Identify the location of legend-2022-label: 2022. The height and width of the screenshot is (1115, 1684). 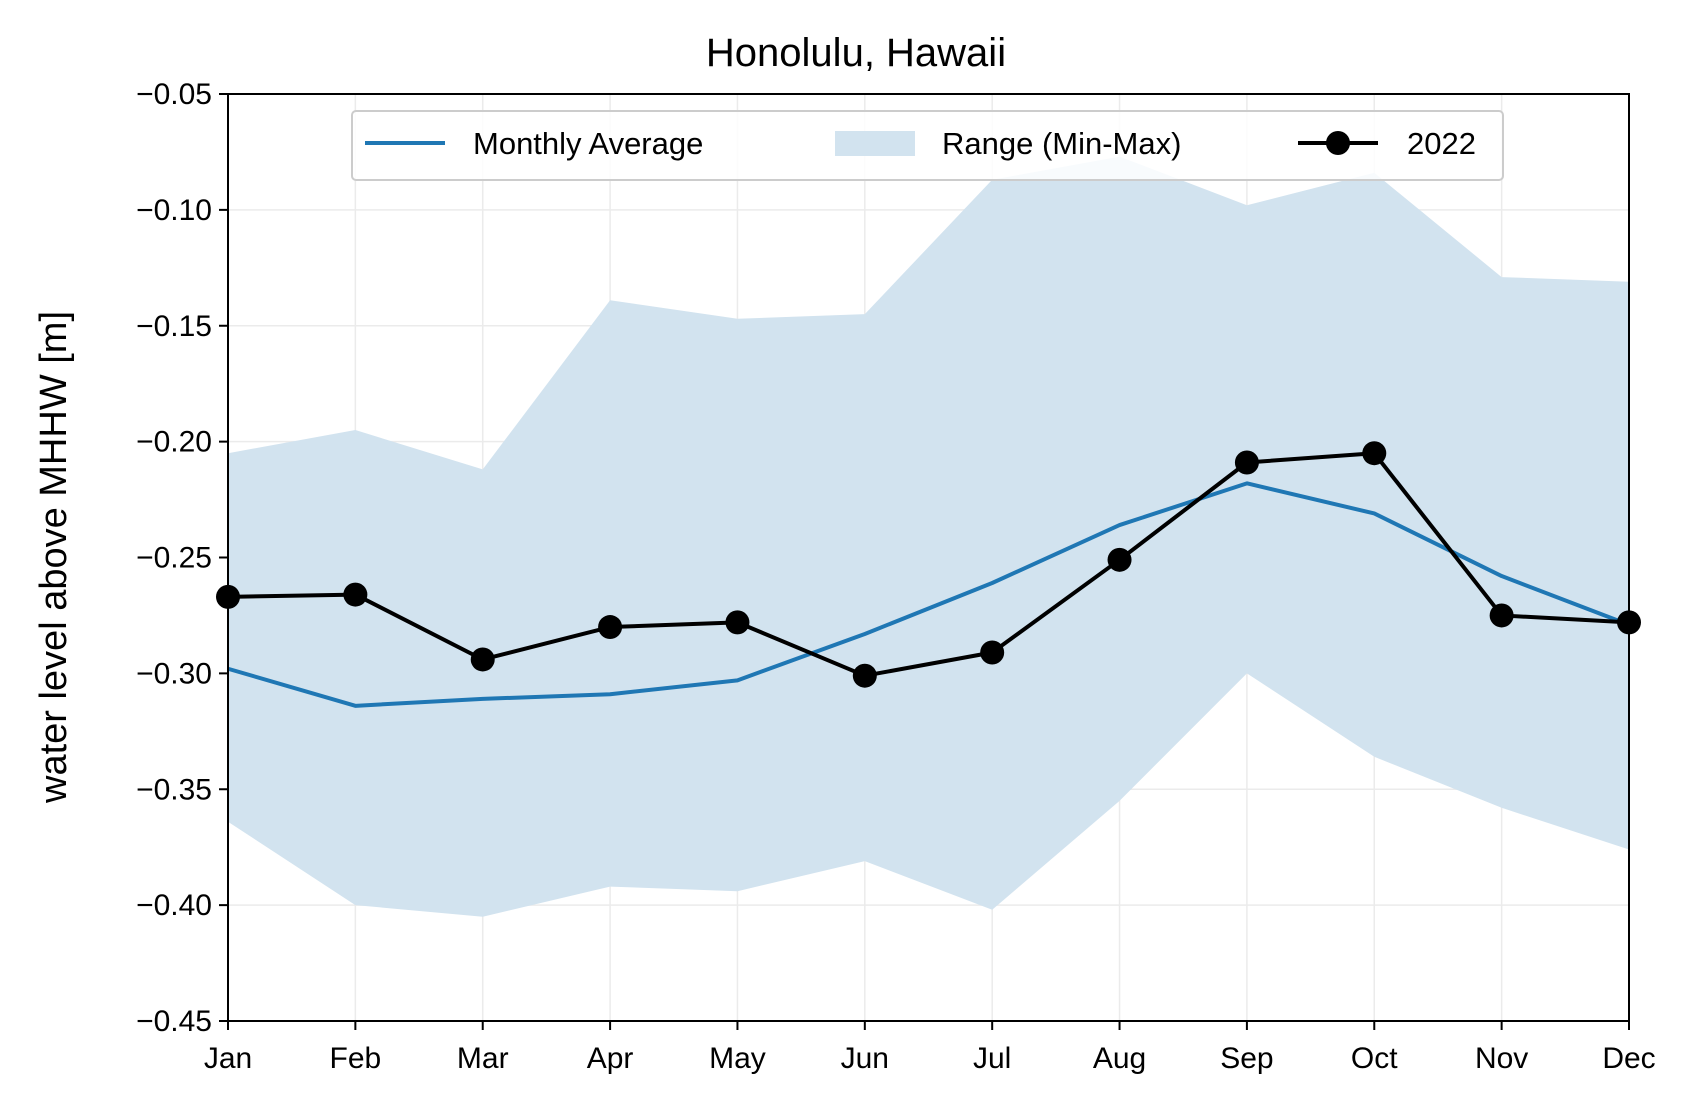
(1441, 143).